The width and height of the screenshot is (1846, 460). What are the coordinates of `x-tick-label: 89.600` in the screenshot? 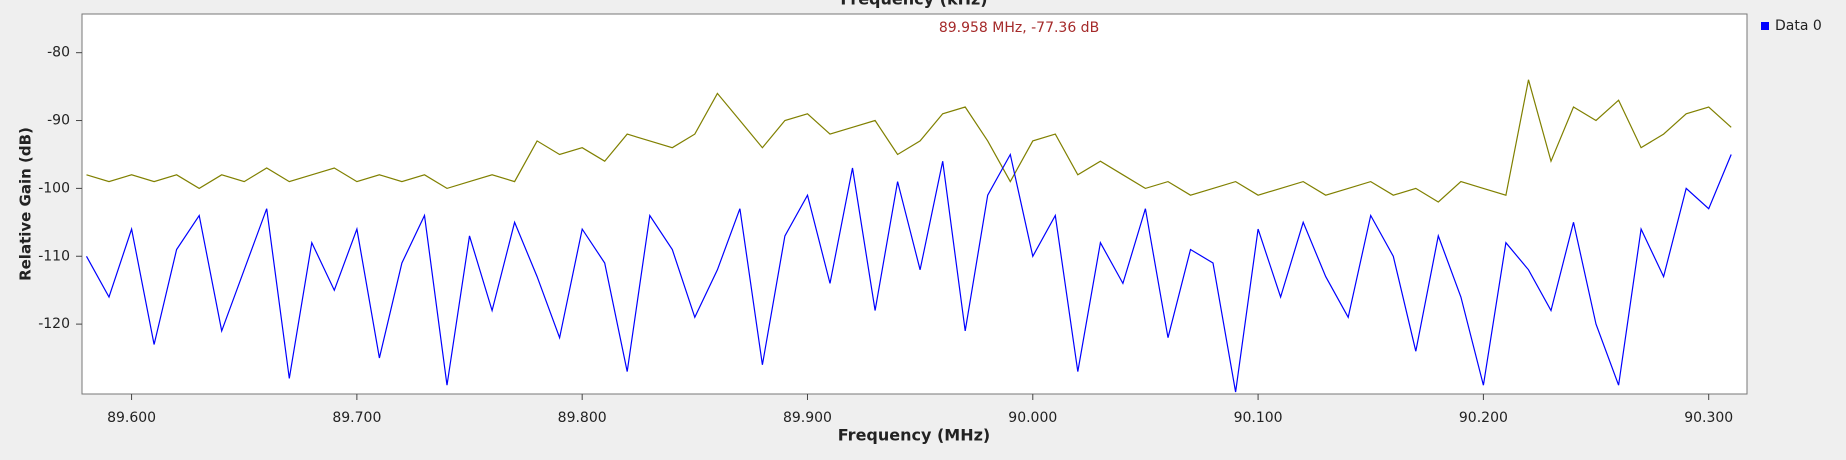 It's located at (131, 418).